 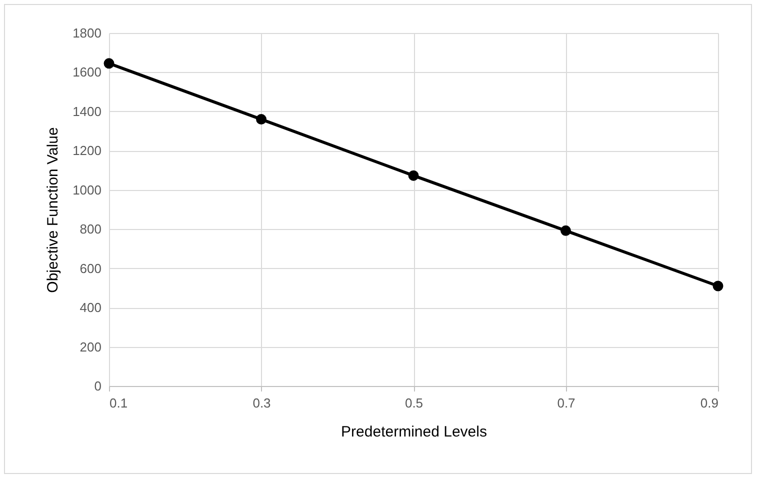 What do you see at coordinates (91, 268) in the screenshot?
I see `y-tick-label: 600` at bounding box center [91, 268].